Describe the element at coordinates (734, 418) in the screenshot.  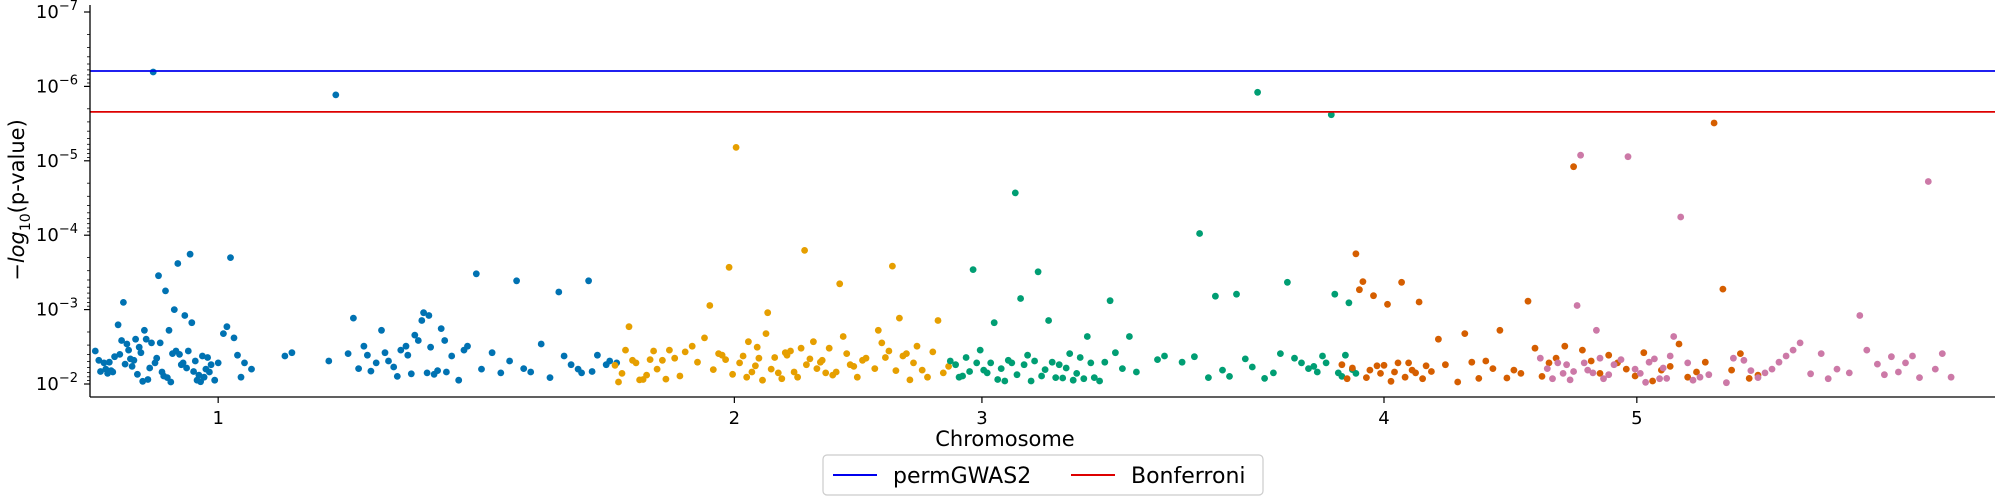
I see `x-tick-label: 2` at that location.